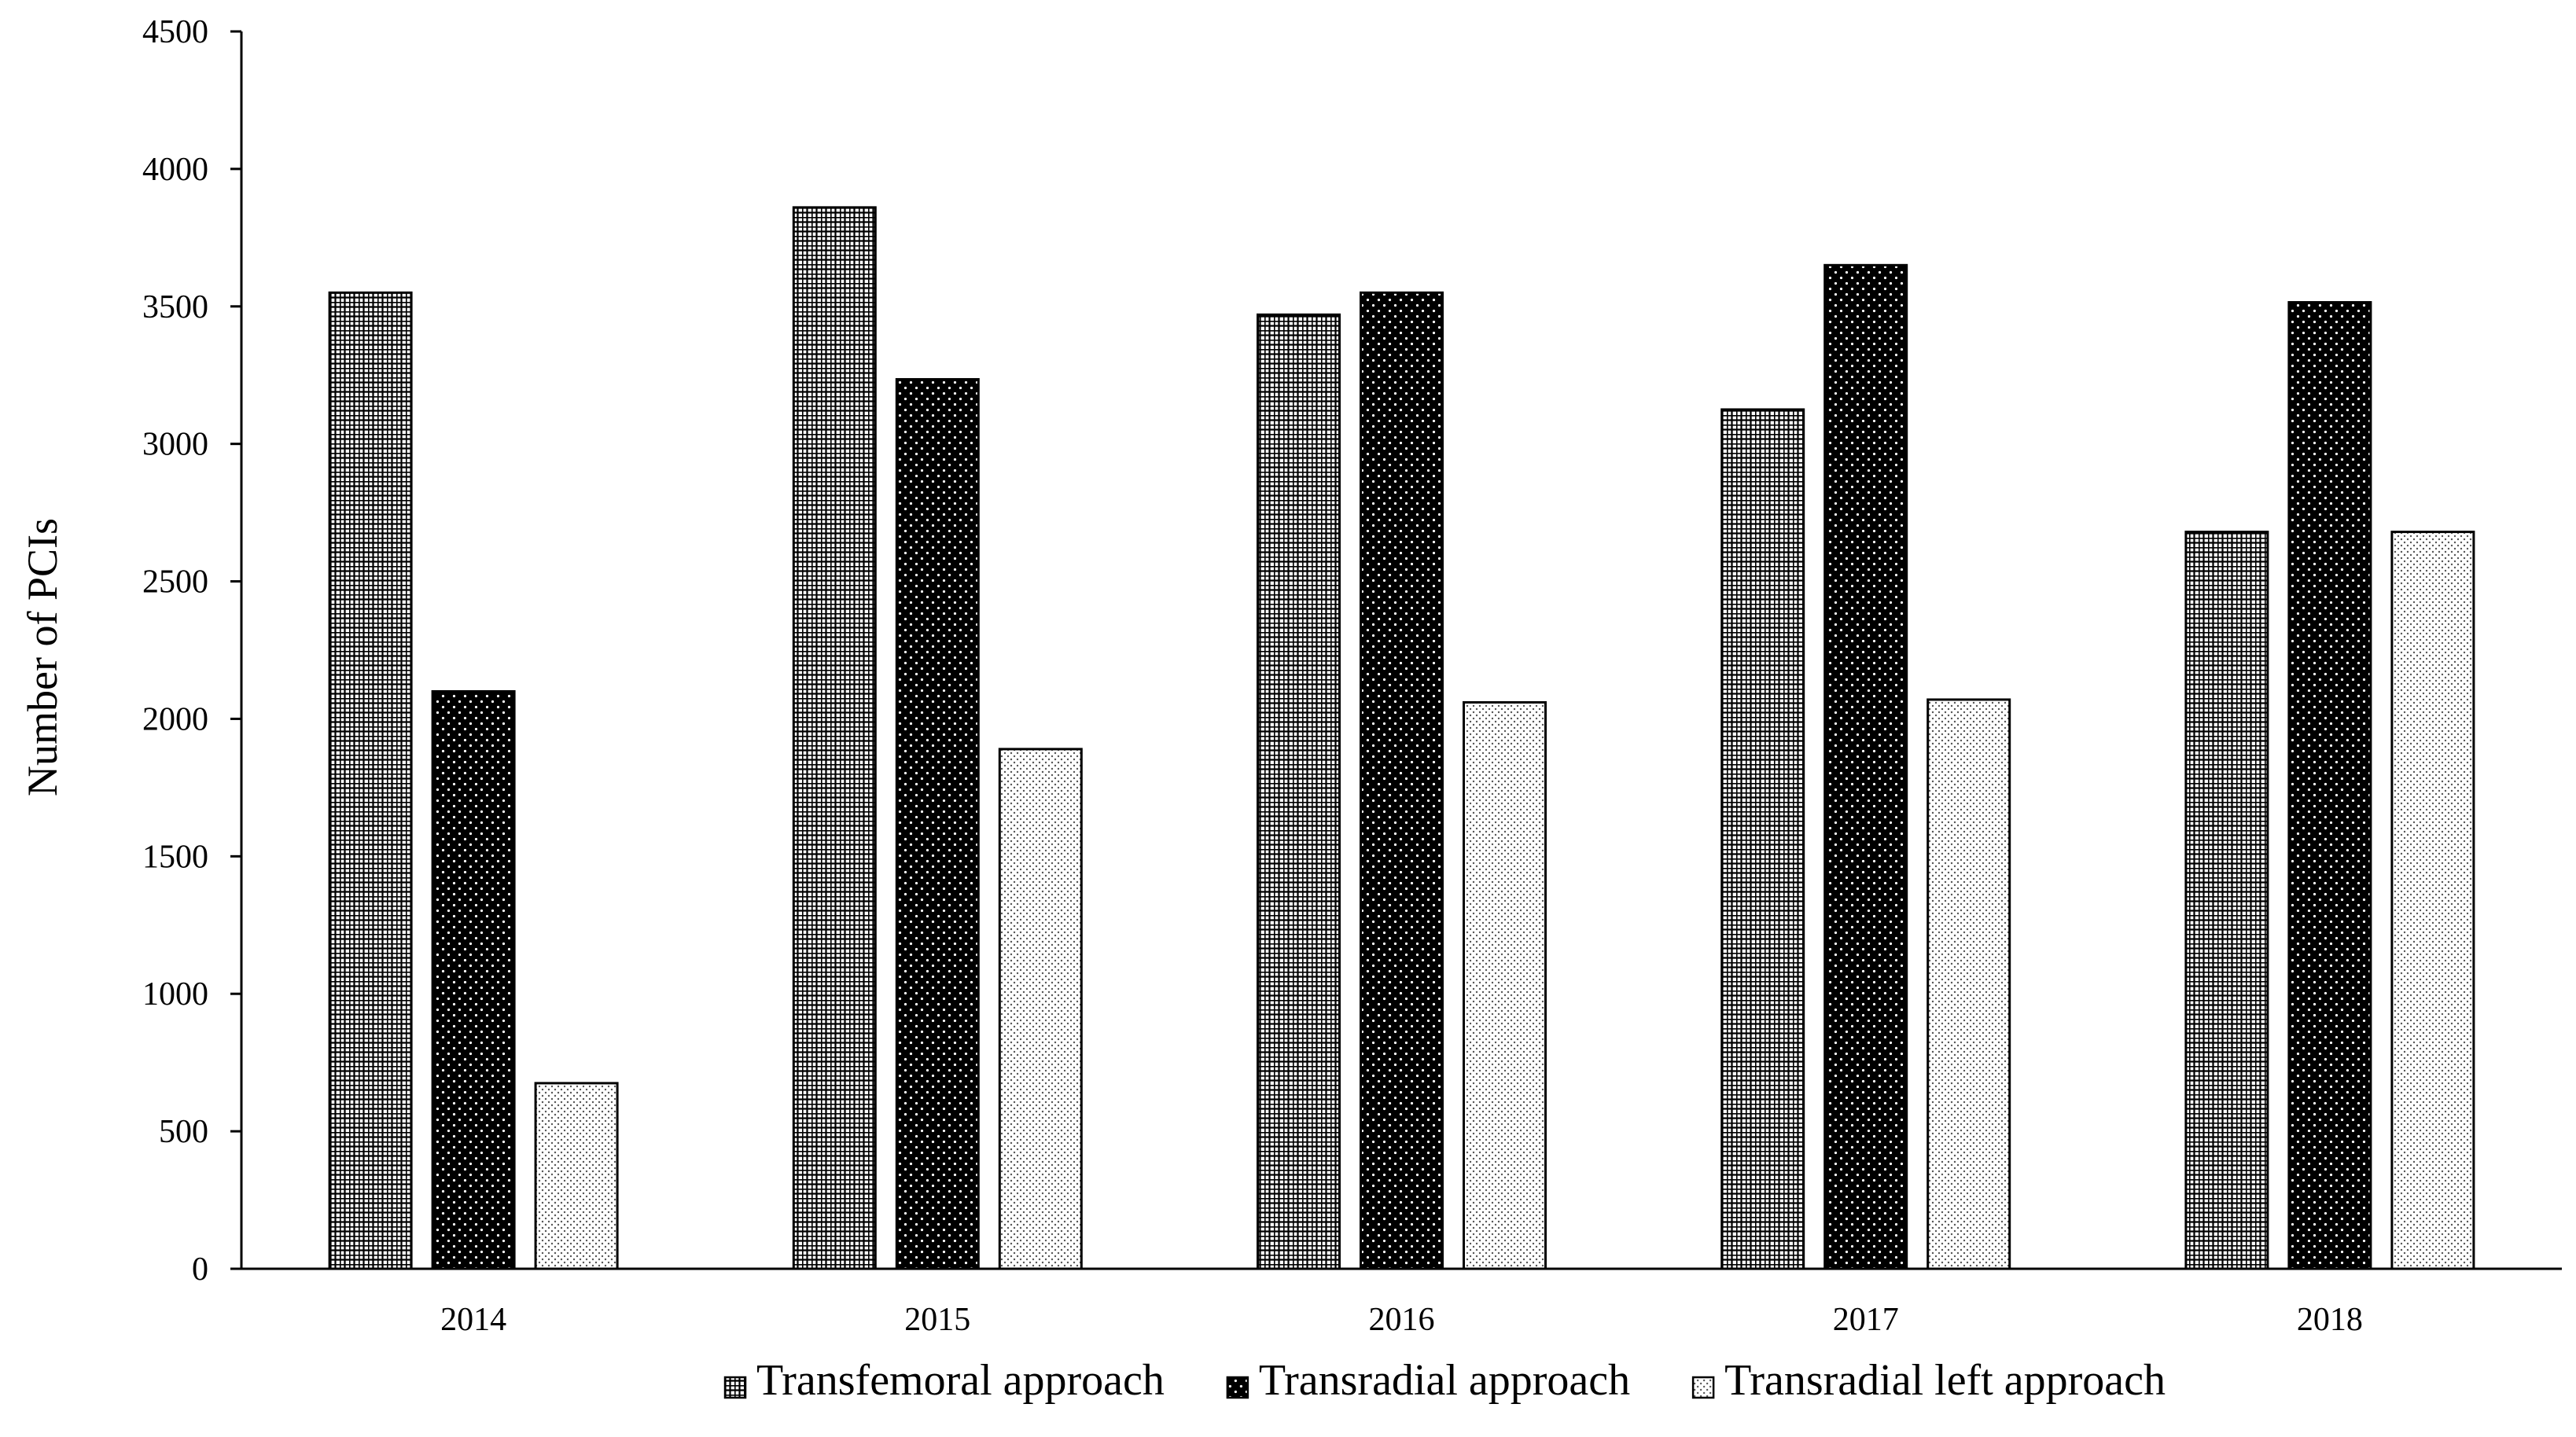 This screenshot has height=1437, width=2576. Describe the element at coordinates (2432, 900) in the screenshot. I see `bar-transradial-left-approach-2018` at that location.